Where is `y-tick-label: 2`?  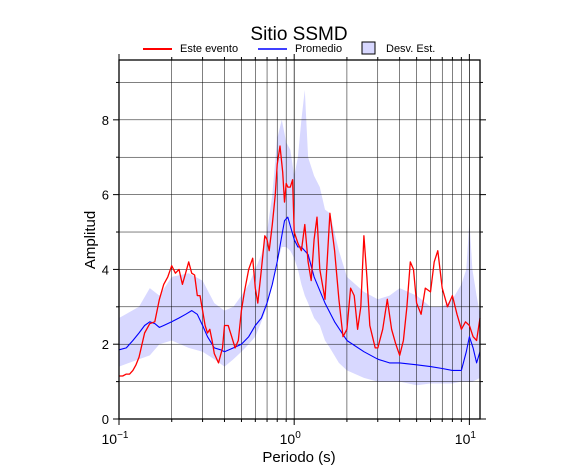
y-tick-label: 2 is located at coordinates (105, 344).